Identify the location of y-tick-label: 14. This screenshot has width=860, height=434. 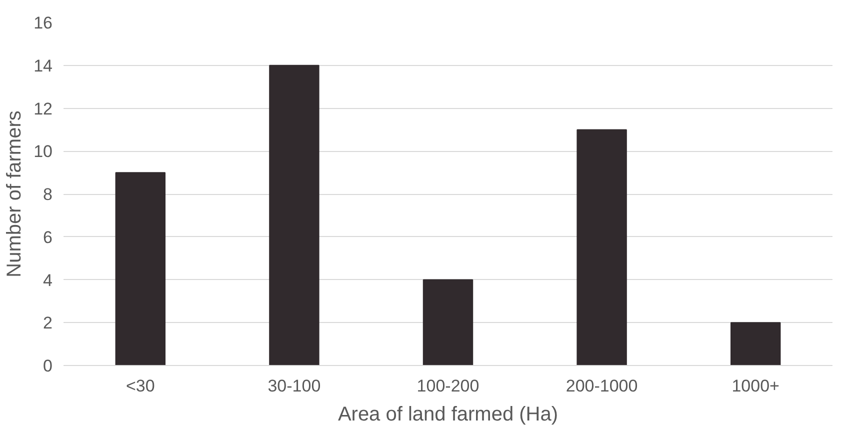
(43, 66).